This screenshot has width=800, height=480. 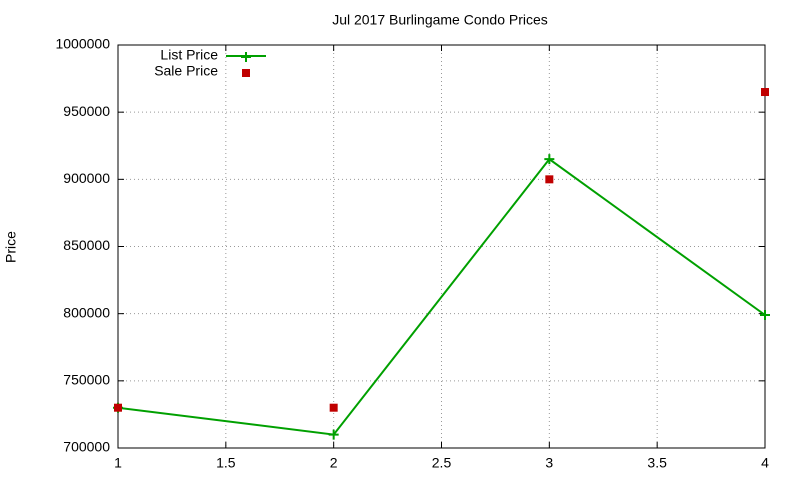 I want to click on x-tick-label: 2.5, so click(x=442, y=463).